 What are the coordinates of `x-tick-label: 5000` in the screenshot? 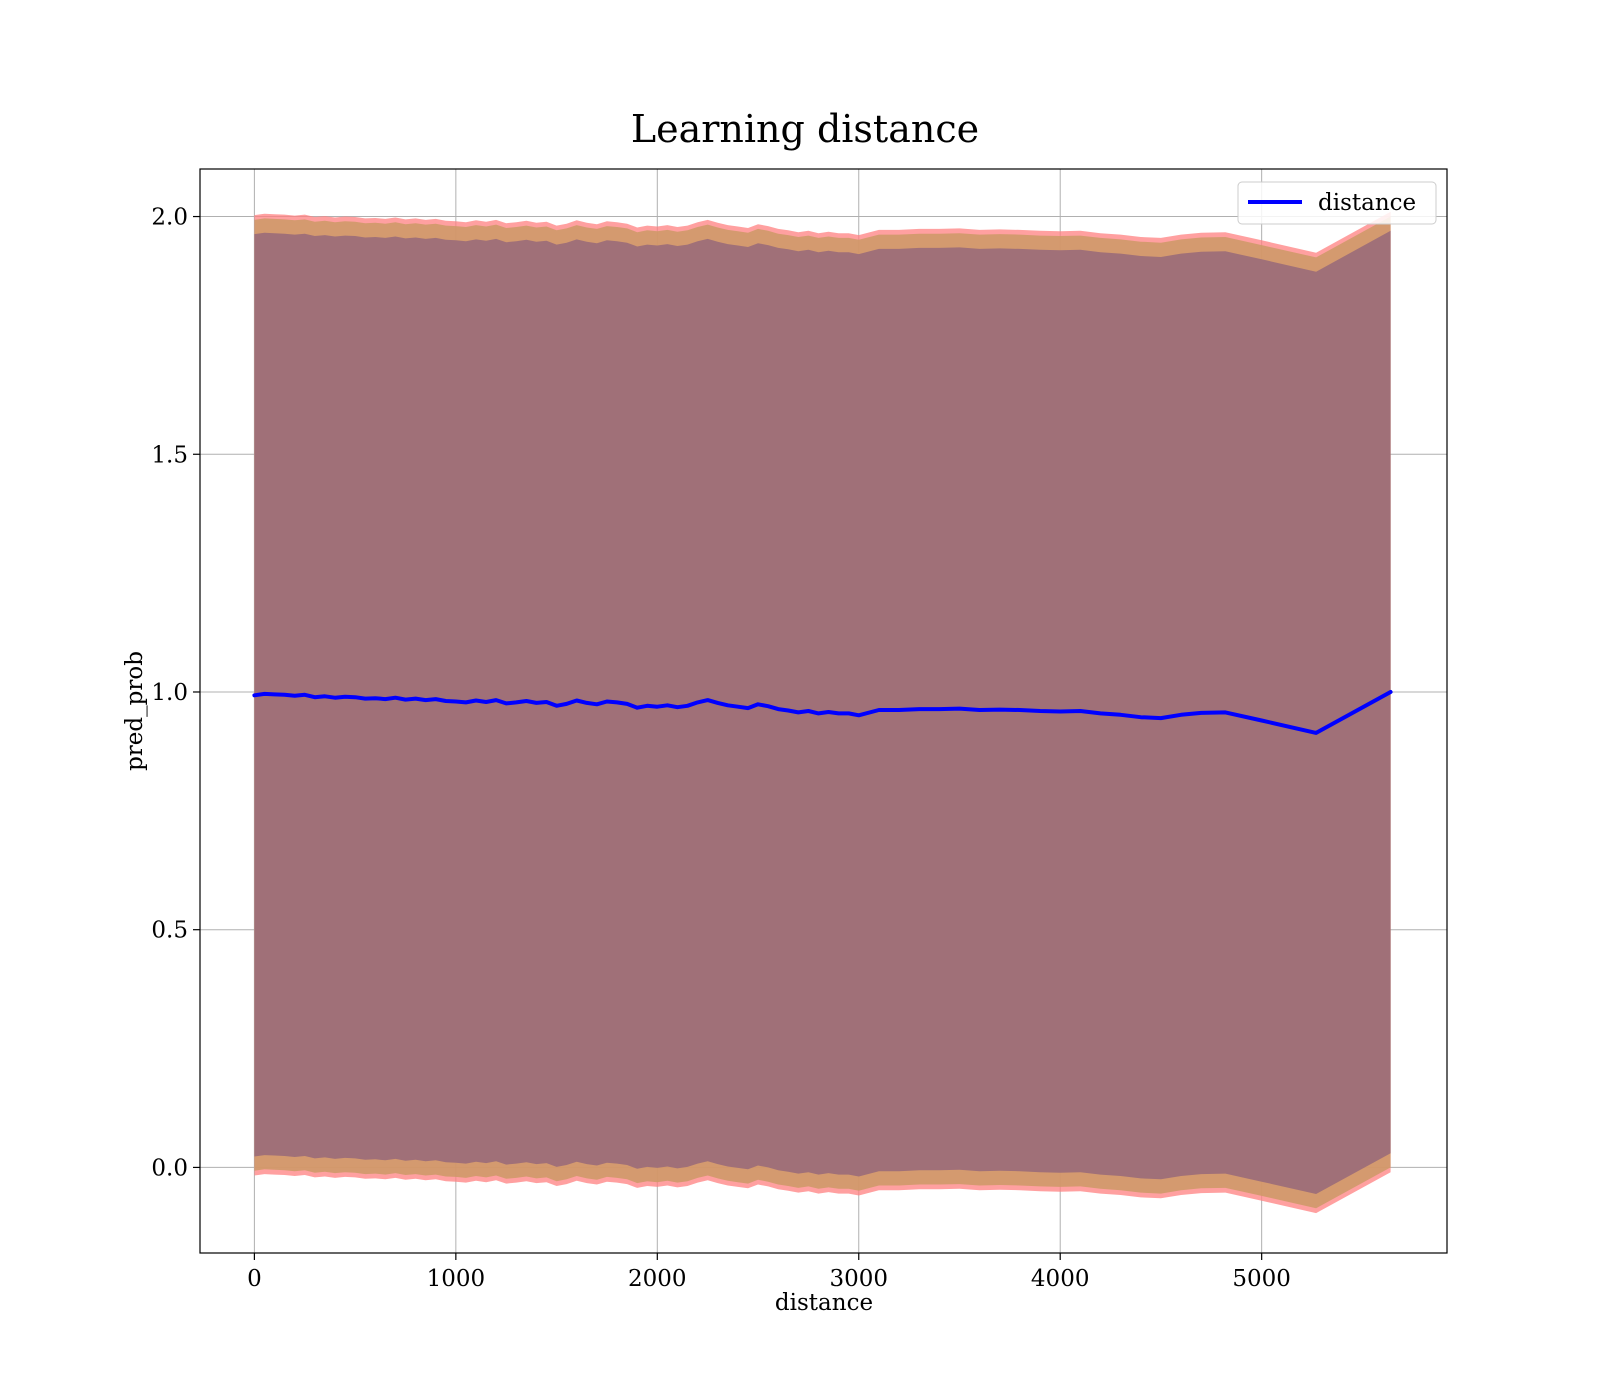 It's located at (1261, 1279).